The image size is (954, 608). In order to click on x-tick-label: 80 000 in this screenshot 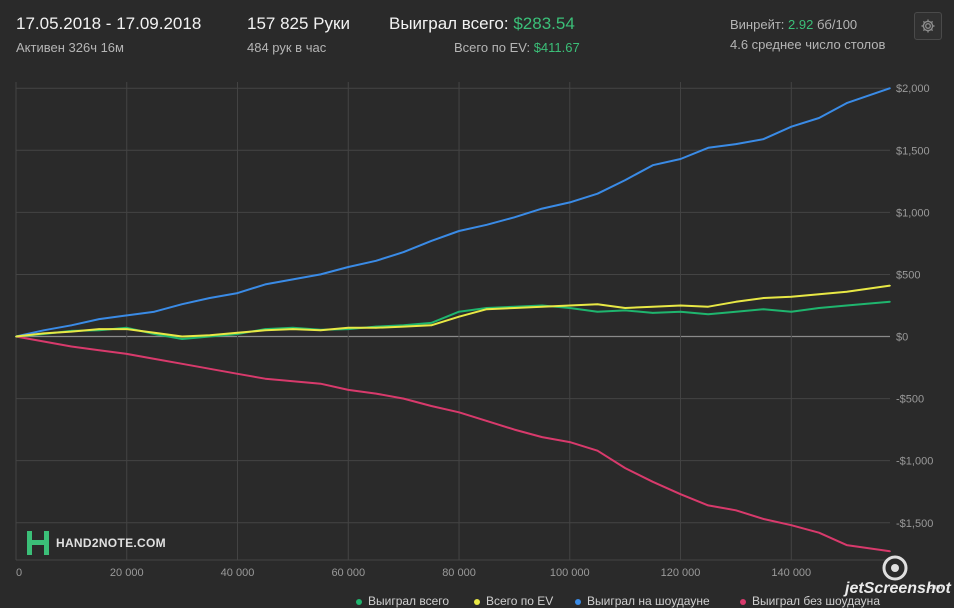, I will do `click(459, 573)`.